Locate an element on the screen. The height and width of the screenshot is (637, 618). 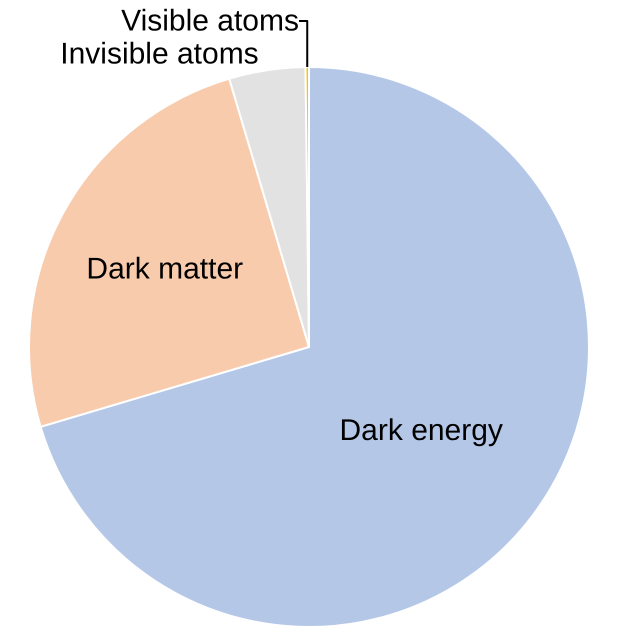
slice-label: Dark energy is located at coordinates (421, 431).